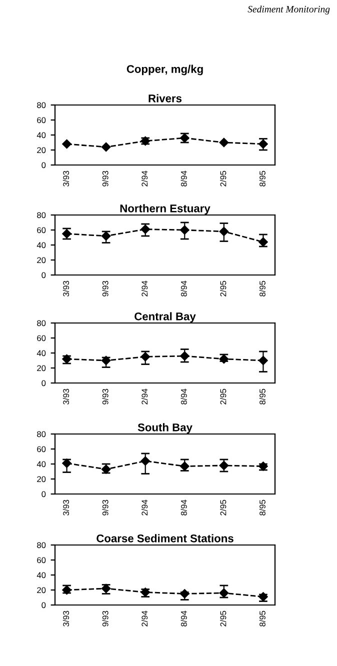 The image size is (337, 666). Describe the element at coordinates (165, 98) in the screenshot. I see `chart-title: Rivers` at that location.